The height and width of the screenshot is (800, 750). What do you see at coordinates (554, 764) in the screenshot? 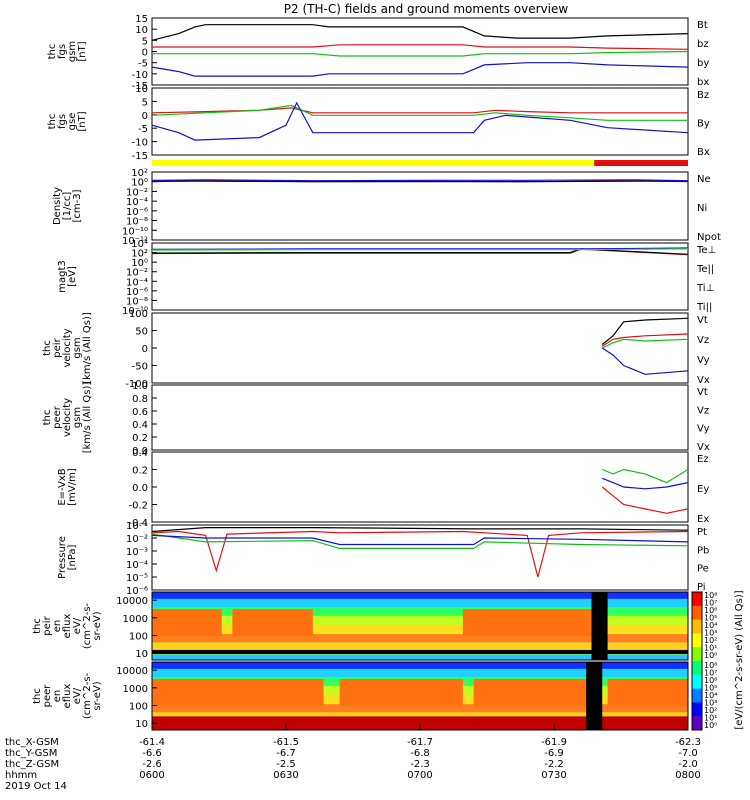
I see `xaxis-2-3: -2.2` at bounding box center [554, 764].